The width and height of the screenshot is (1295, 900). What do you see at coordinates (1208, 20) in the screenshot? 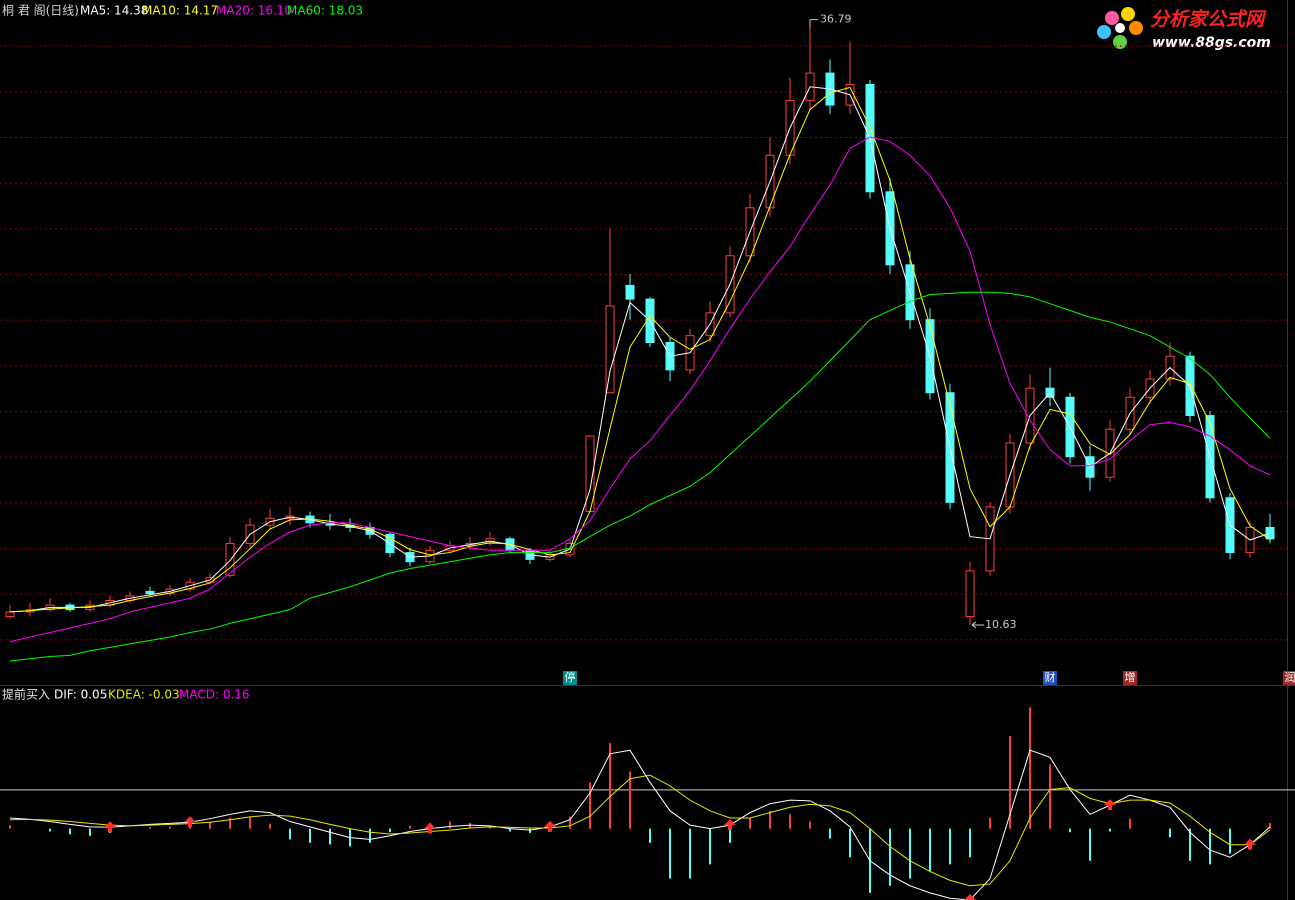
I see `logo-name: 分析家公式网` at bounding box center [1208, 20].